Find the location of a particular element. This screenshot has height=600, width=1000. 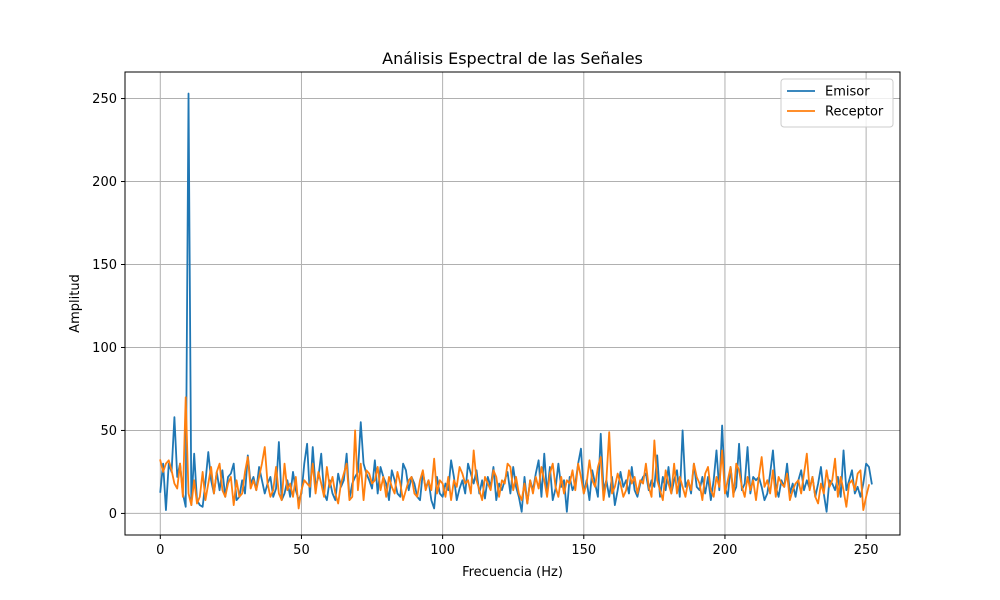

legend: Emisor Receptor is located at coordinates (837, 103).